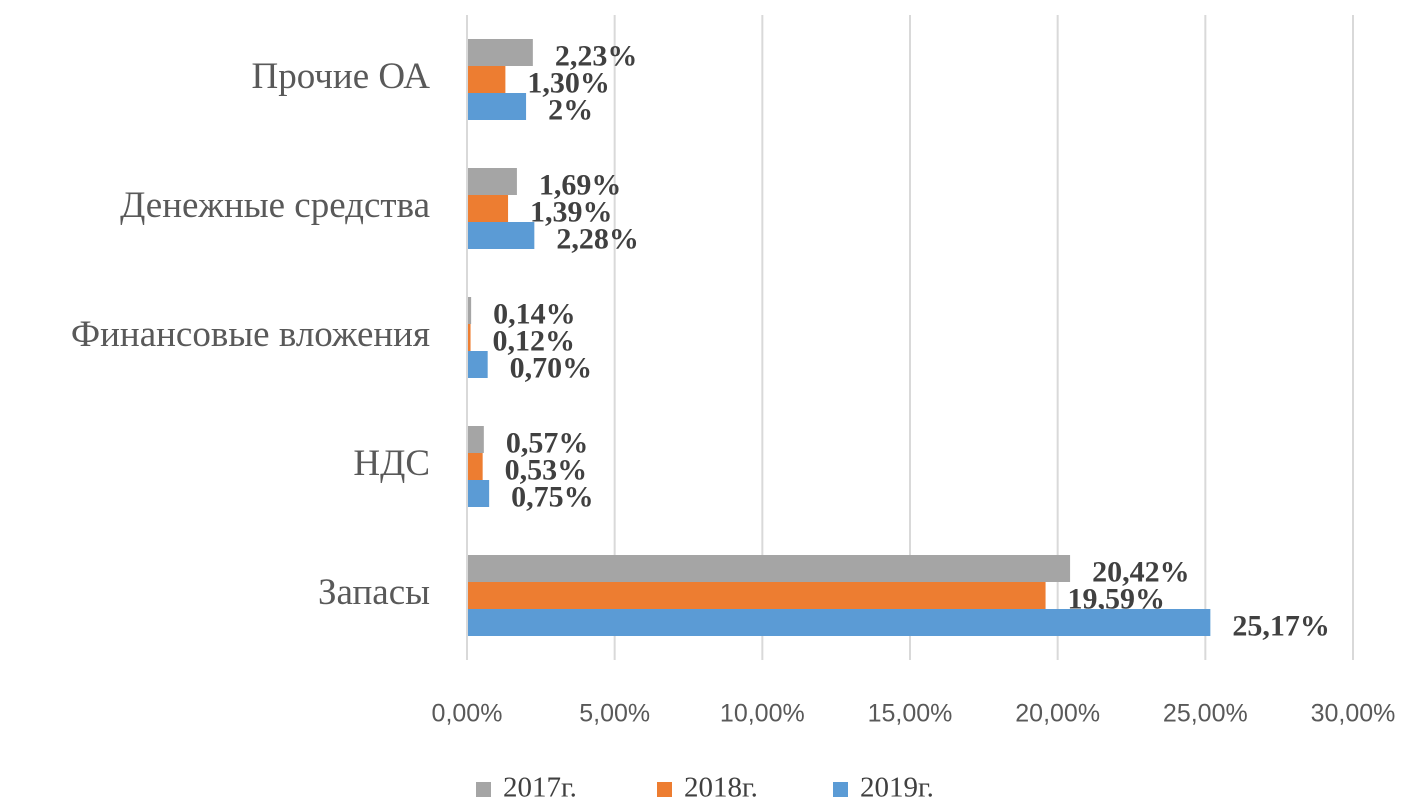  Describe the element at coordinates (341, 76) in the screenshot. I see `y-tick-label: Прочие ОА` at that location.